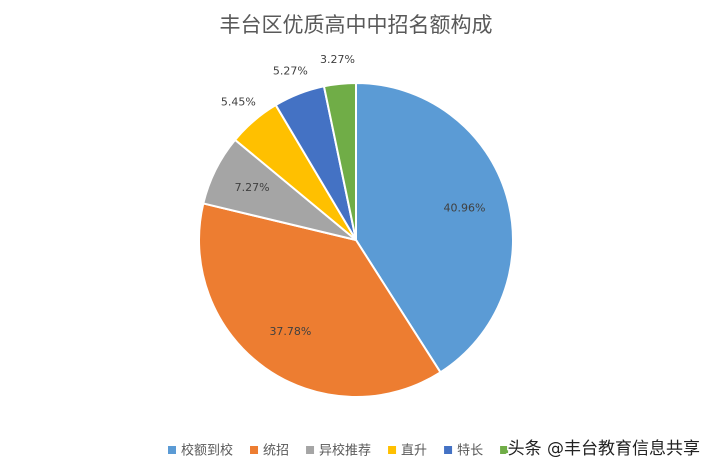 The width and height of the screenshot is (712, 473). Describe the element at coordinates (604, 449) in the screenshot. I see `watermark: 头条 @丰台教育信息共享` at that location.